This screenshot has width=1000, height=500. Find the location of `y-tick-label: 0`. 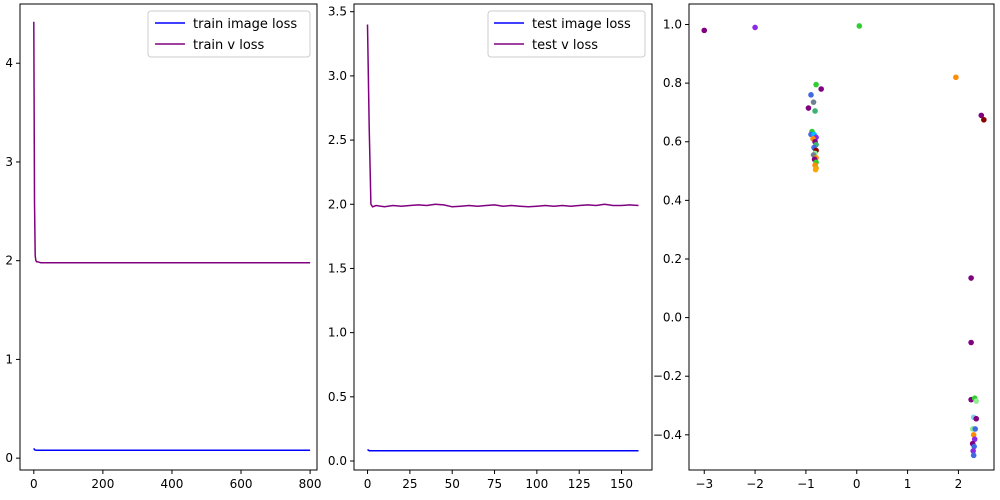

y-tick-label: 0 is located at coordinates (9, 458).